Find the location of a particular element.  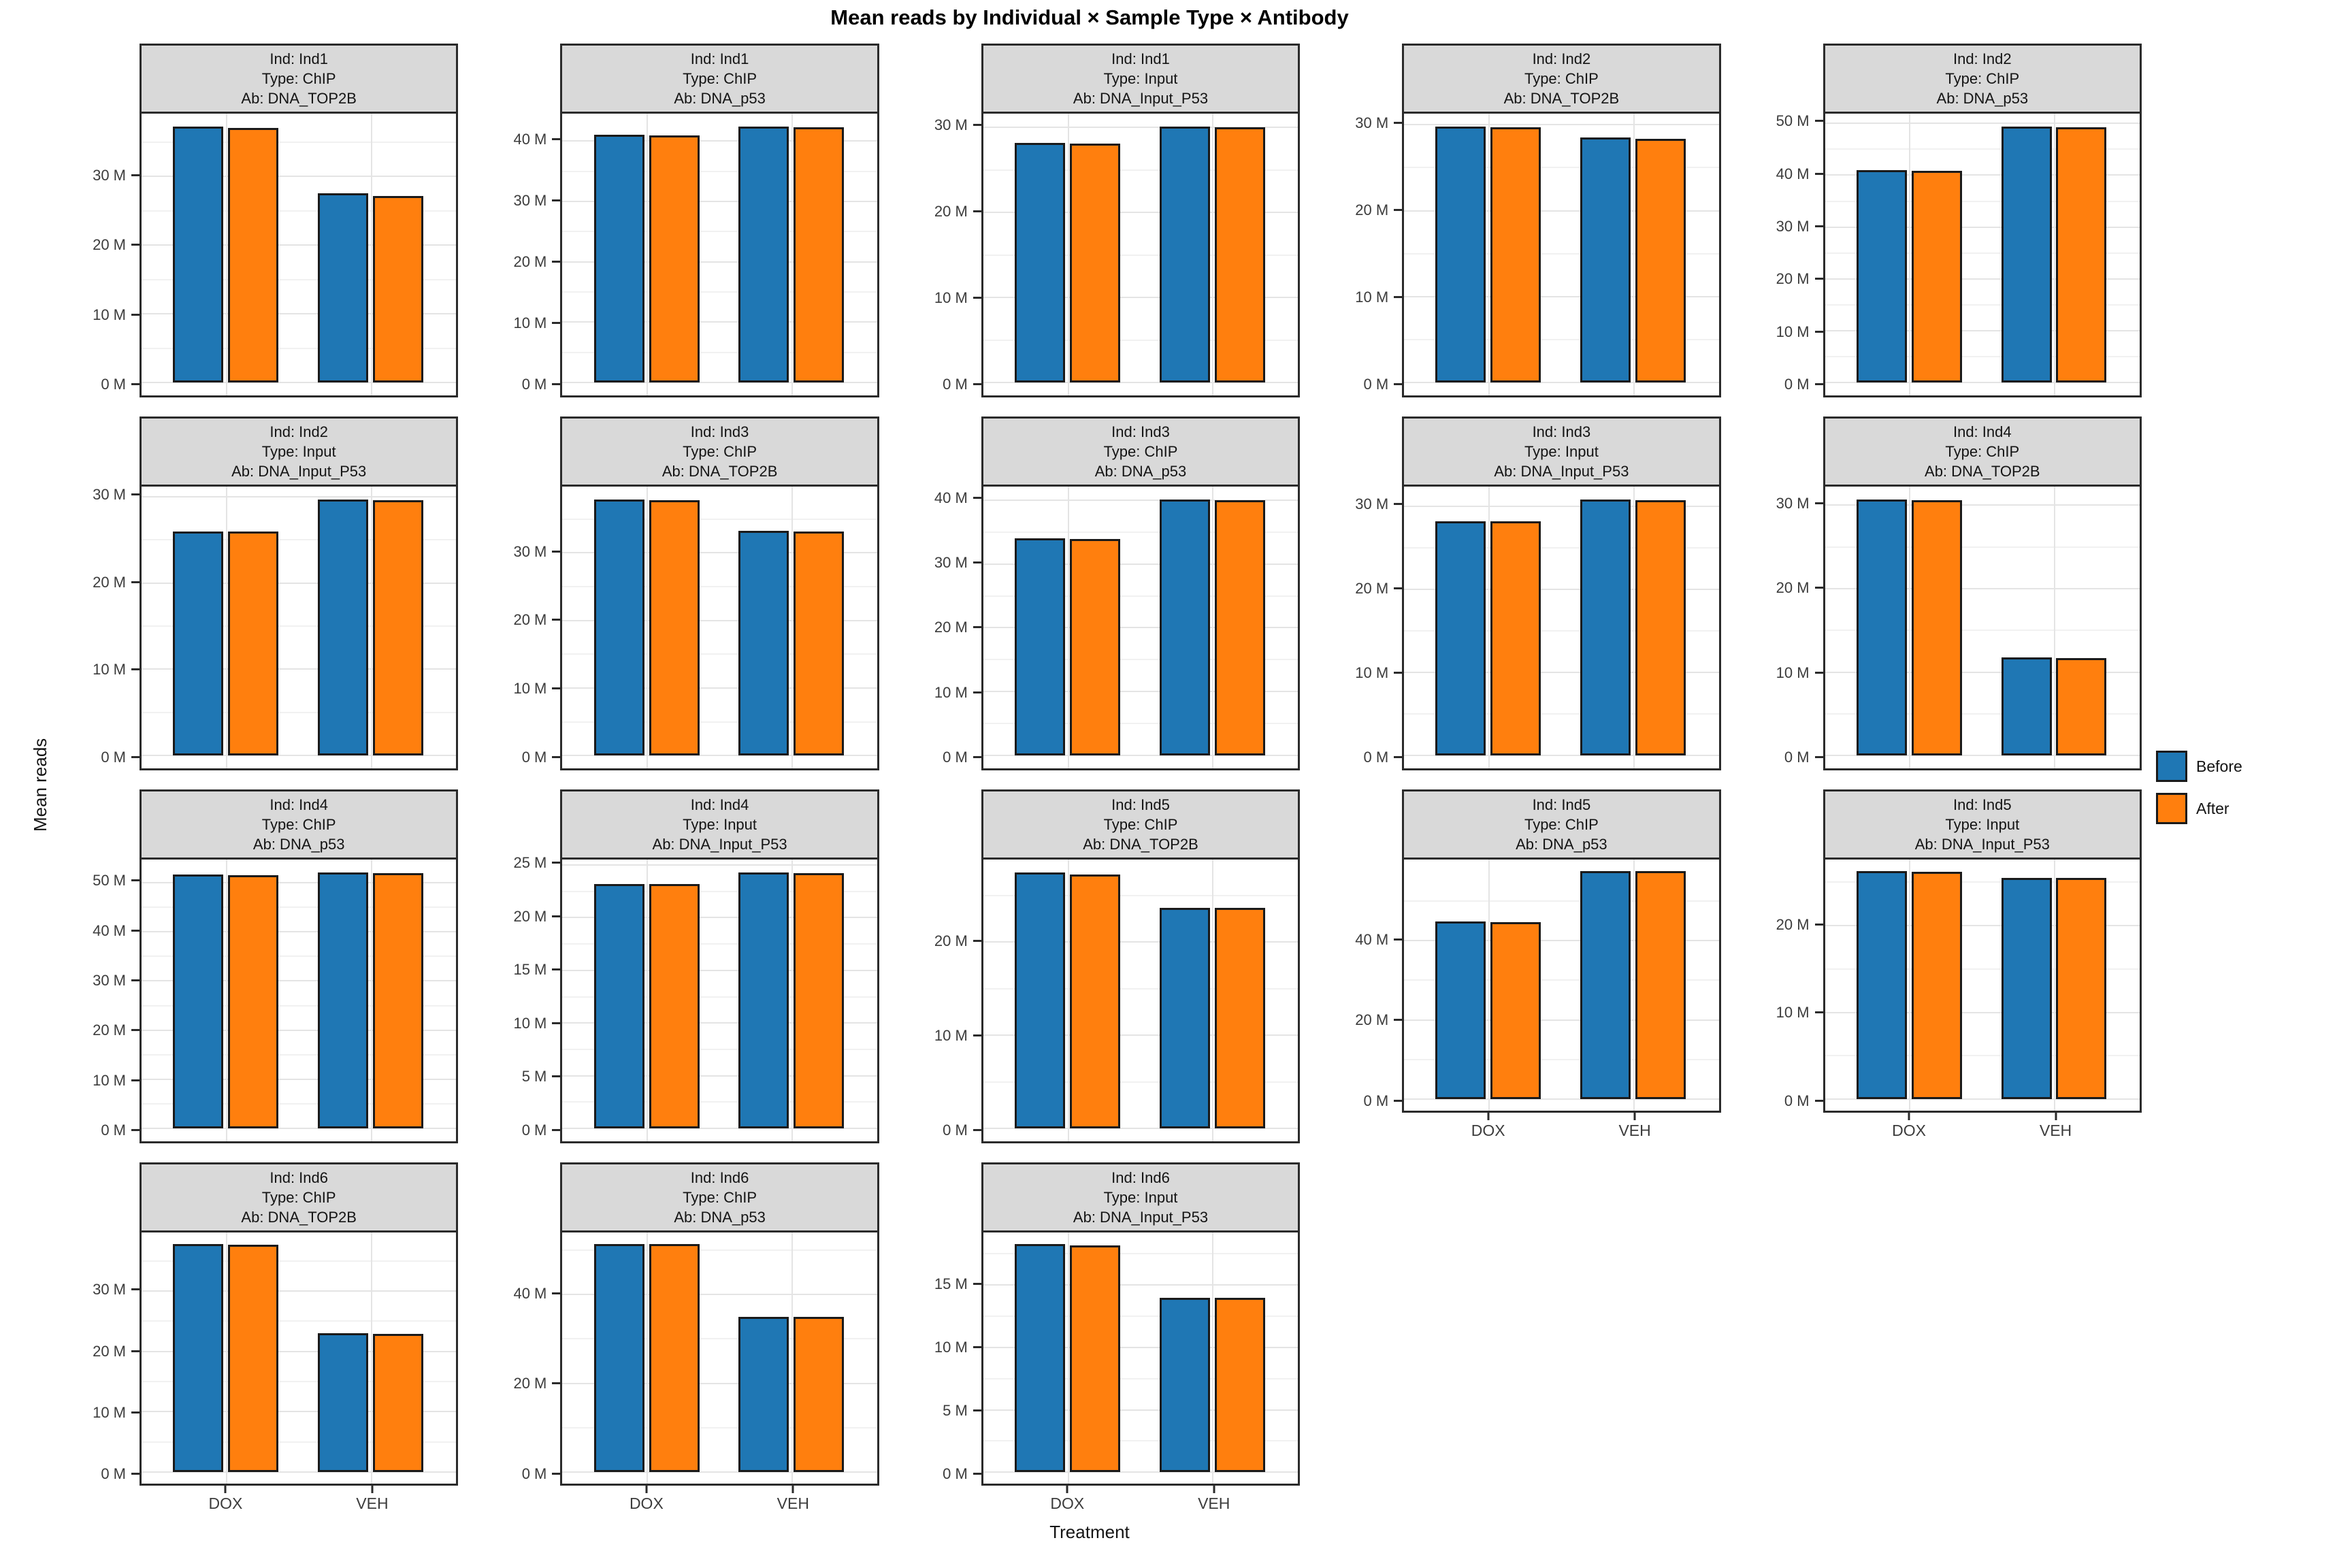

y-axis: 0 M 10 M 20 M 30 M 40 M 50 M is located at coordinates (1772, 255).